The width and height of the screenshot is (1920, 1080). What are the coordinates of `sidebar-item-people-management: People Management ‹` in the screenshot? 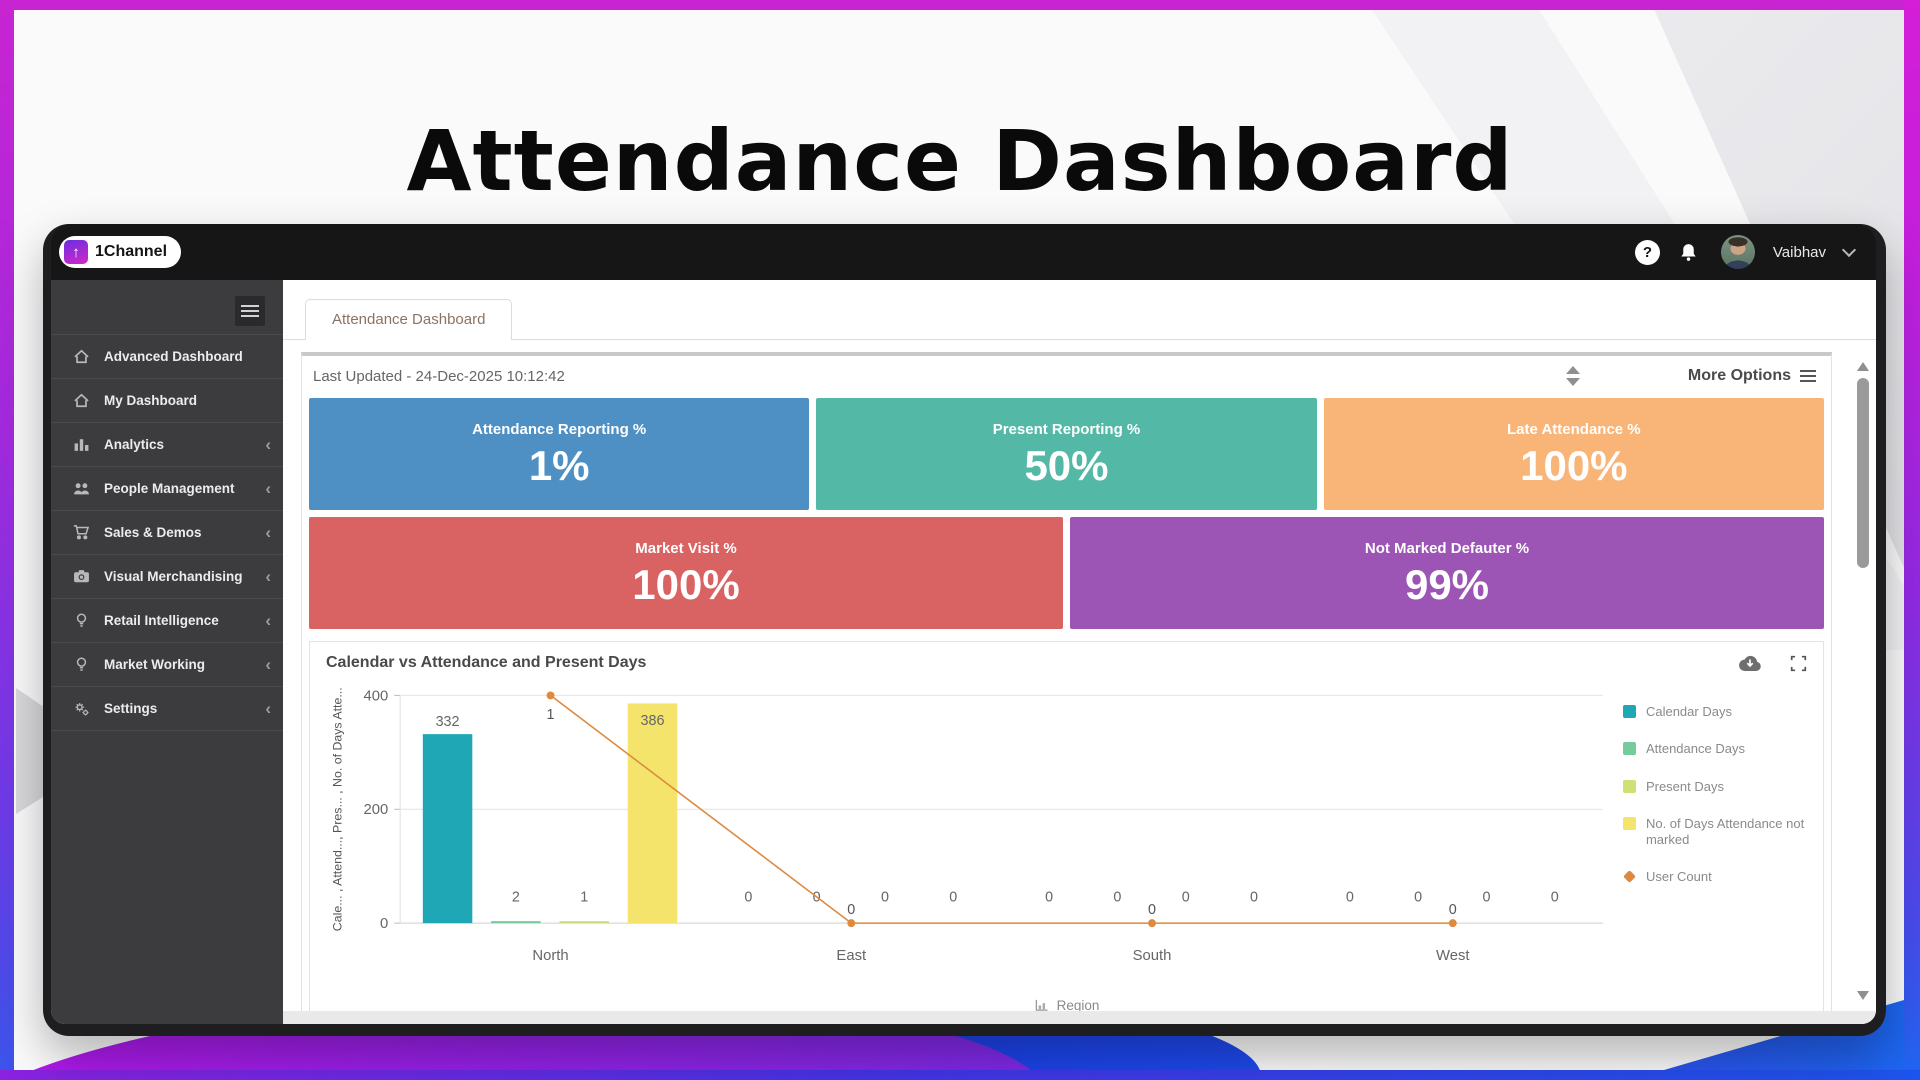 It's located at (167, 488).